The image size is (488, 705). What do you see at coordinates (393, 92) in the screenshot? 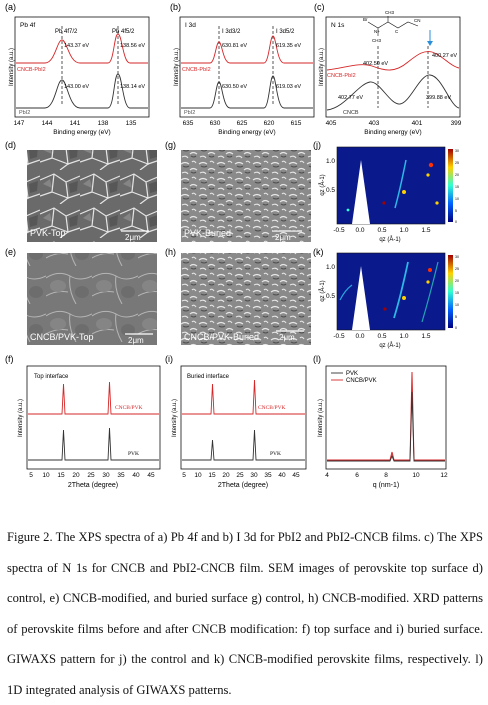
I see `panel-c-control-trace` at bounding box center [393, 92].